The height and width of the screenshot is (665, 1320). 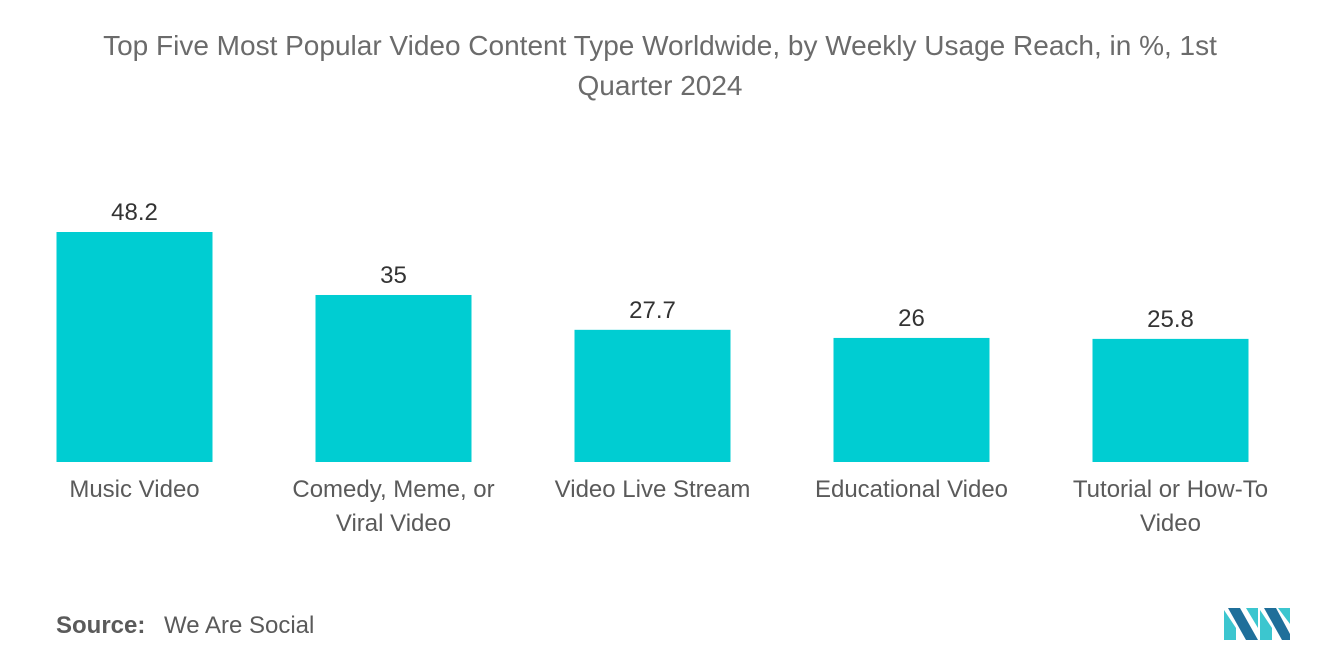 I want to click on source-text: We Are Social, so click(x=239, y=625).